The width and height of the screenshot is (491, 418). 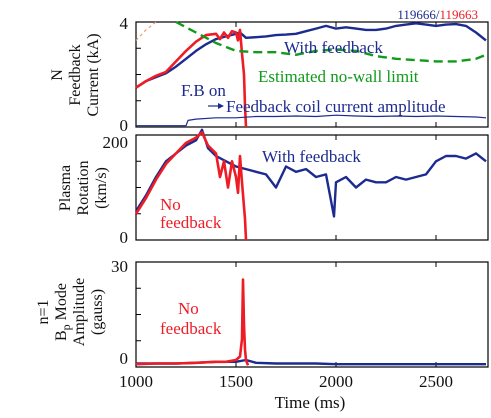 I want to click on panel-bottom-ylabel-line2: Bp Mode, so click(x=63, y=312).